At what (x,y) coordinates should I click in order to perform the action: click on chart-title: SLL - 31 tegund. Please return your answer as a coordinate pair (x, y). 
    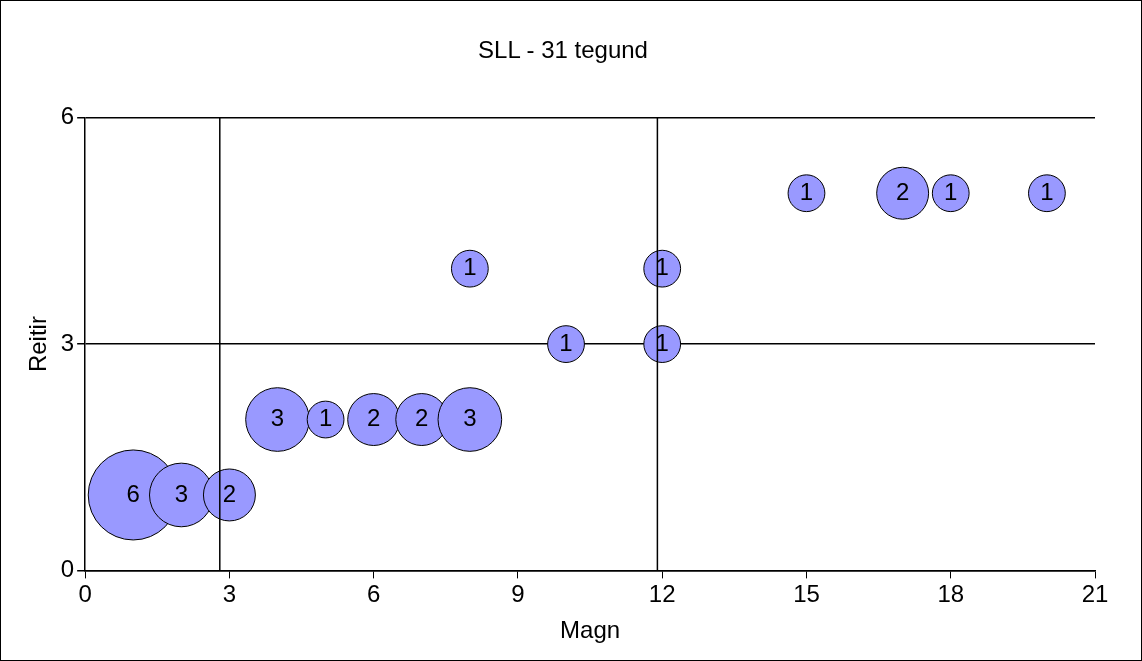
    Looking at the image, I should click on (563, 50).